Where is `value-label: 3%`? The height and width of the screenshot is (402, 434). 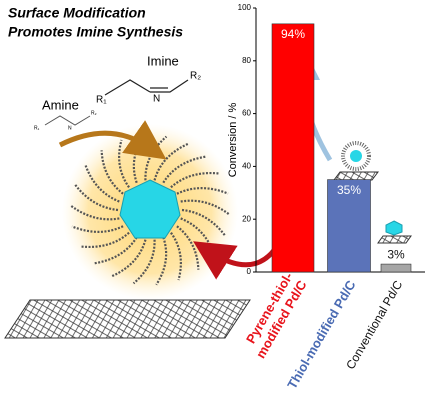 value-label: 3% is located at coordinates (396, 254).